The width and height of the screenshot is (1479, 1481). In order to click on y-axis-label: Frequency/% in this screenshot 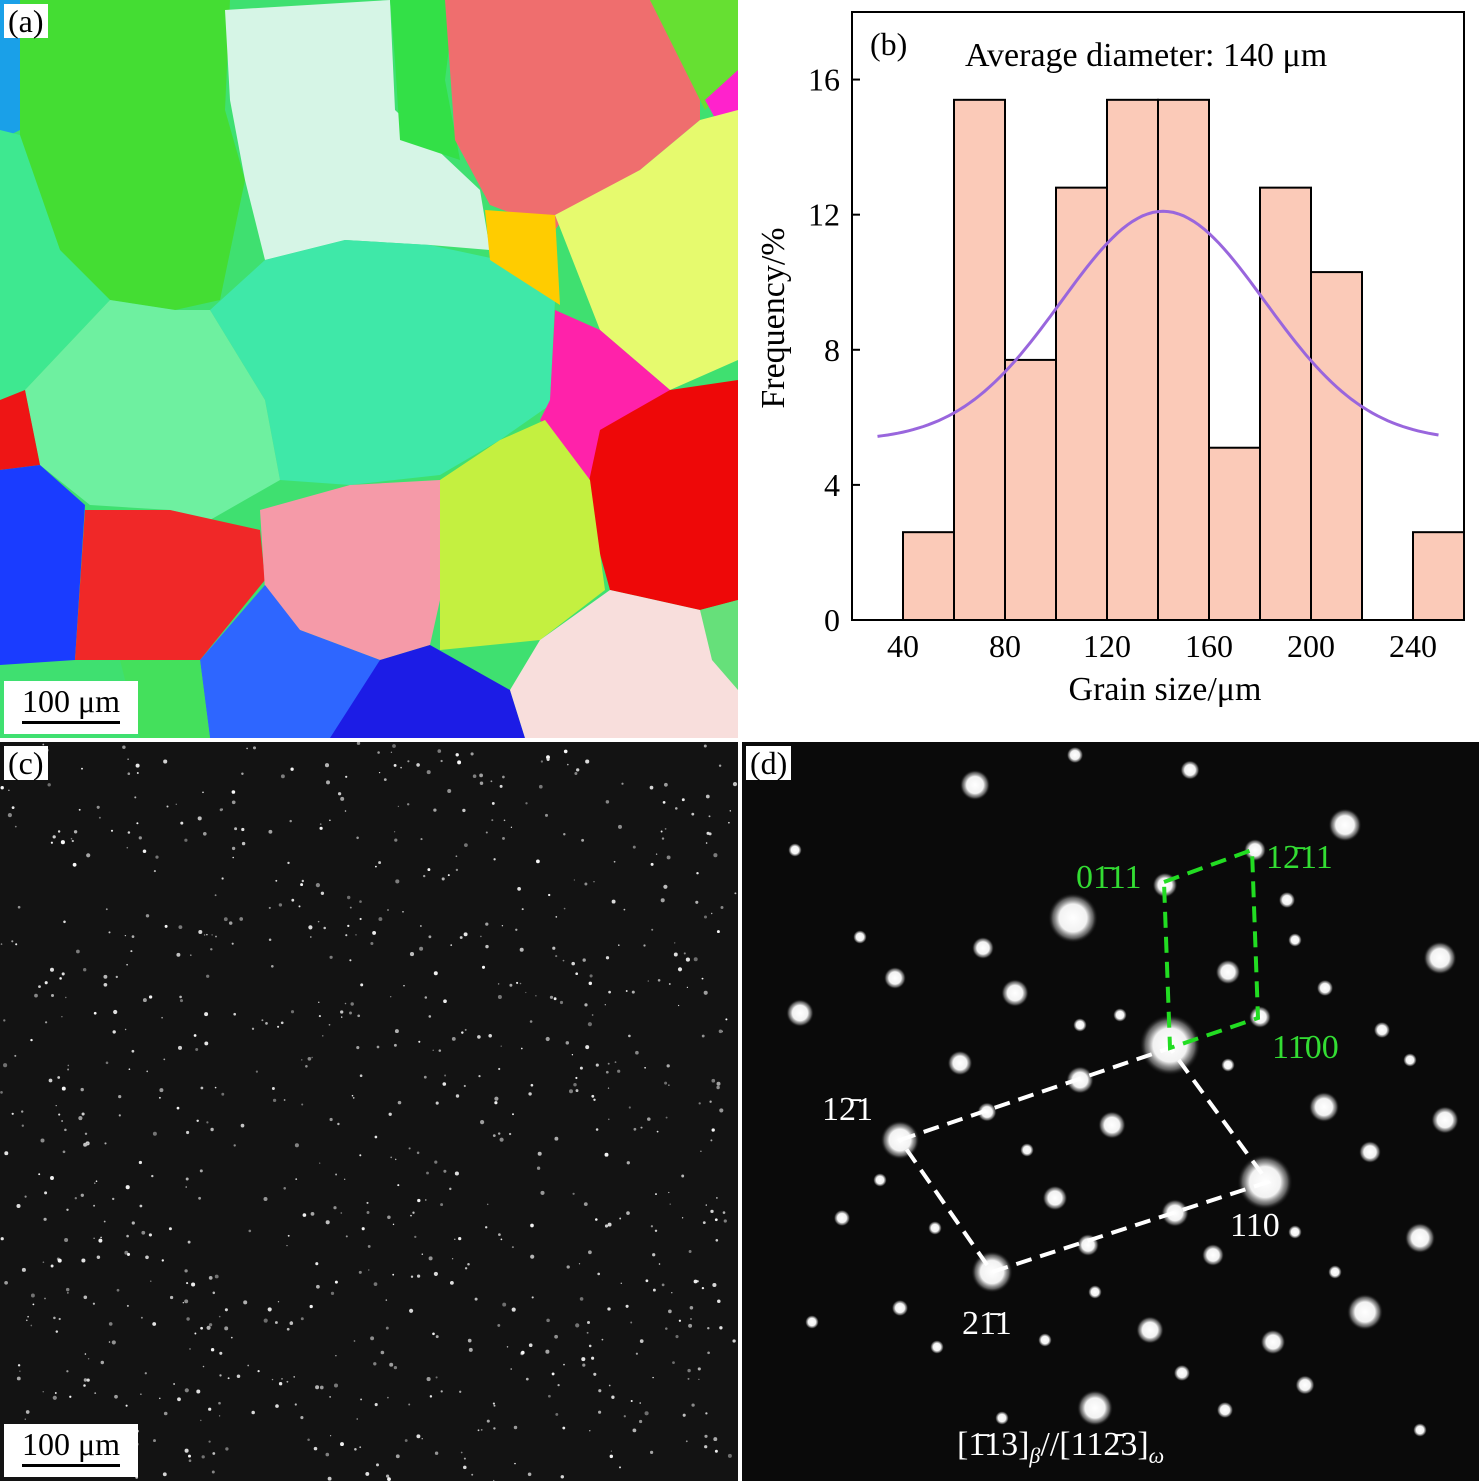, I will do `click(773, 317)`.